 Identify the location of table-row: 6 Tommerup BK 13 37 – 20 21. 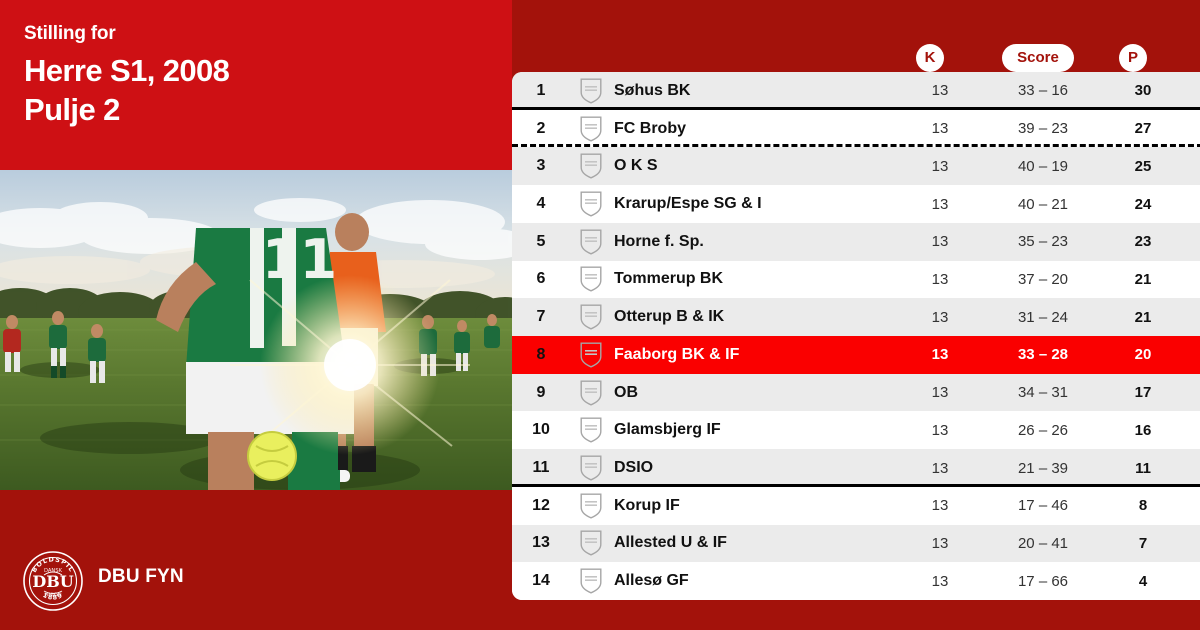
(856, 279).